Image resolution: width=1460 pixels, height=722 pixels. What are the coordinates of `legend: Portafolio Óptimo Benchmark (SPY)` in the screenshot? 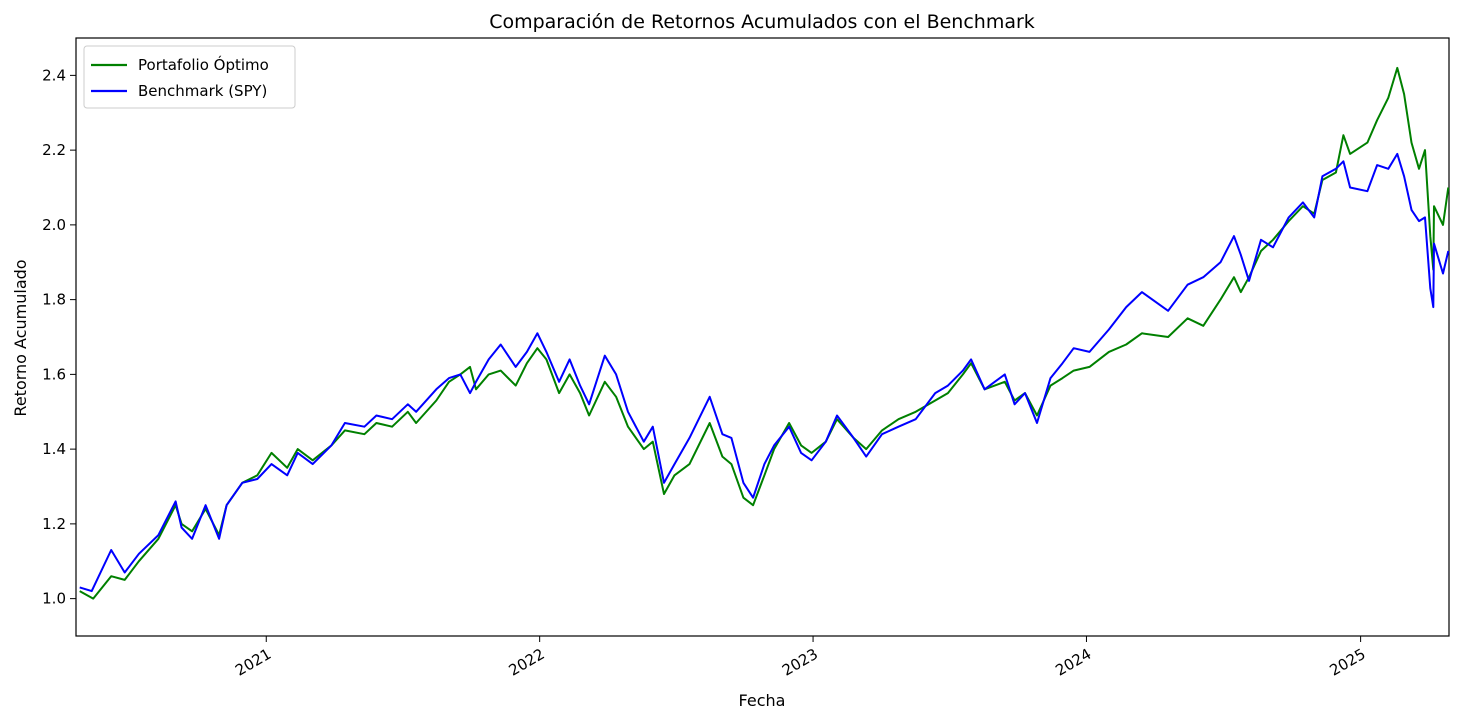 It's located at (189, 77).